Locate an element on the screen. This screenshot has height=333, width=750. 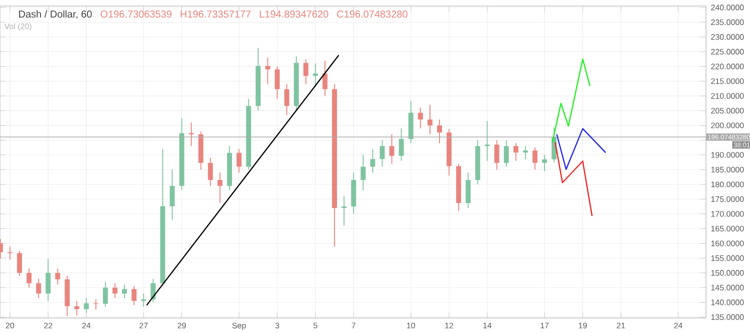
y-tick-label: 185.0000 is located at coordinates (727, 169).